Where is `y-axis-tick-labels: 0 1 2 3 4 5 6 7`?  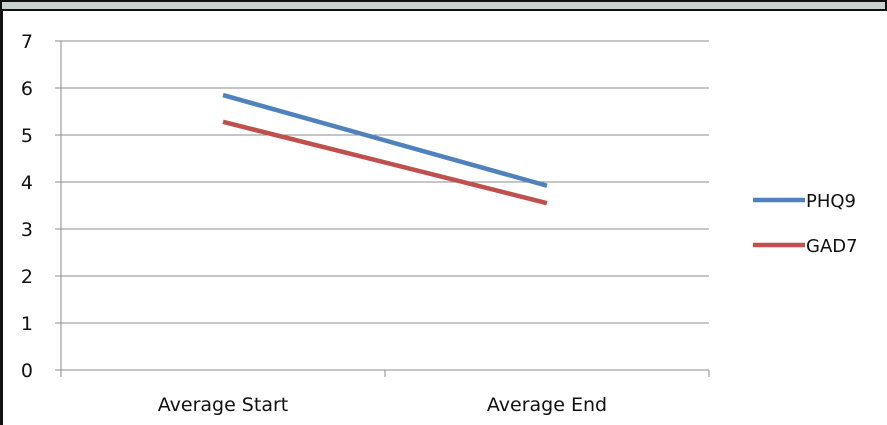
y-axis-tick-labels: 0 1 2 3 4 5 6 7 is located at coordinates (27, 206).